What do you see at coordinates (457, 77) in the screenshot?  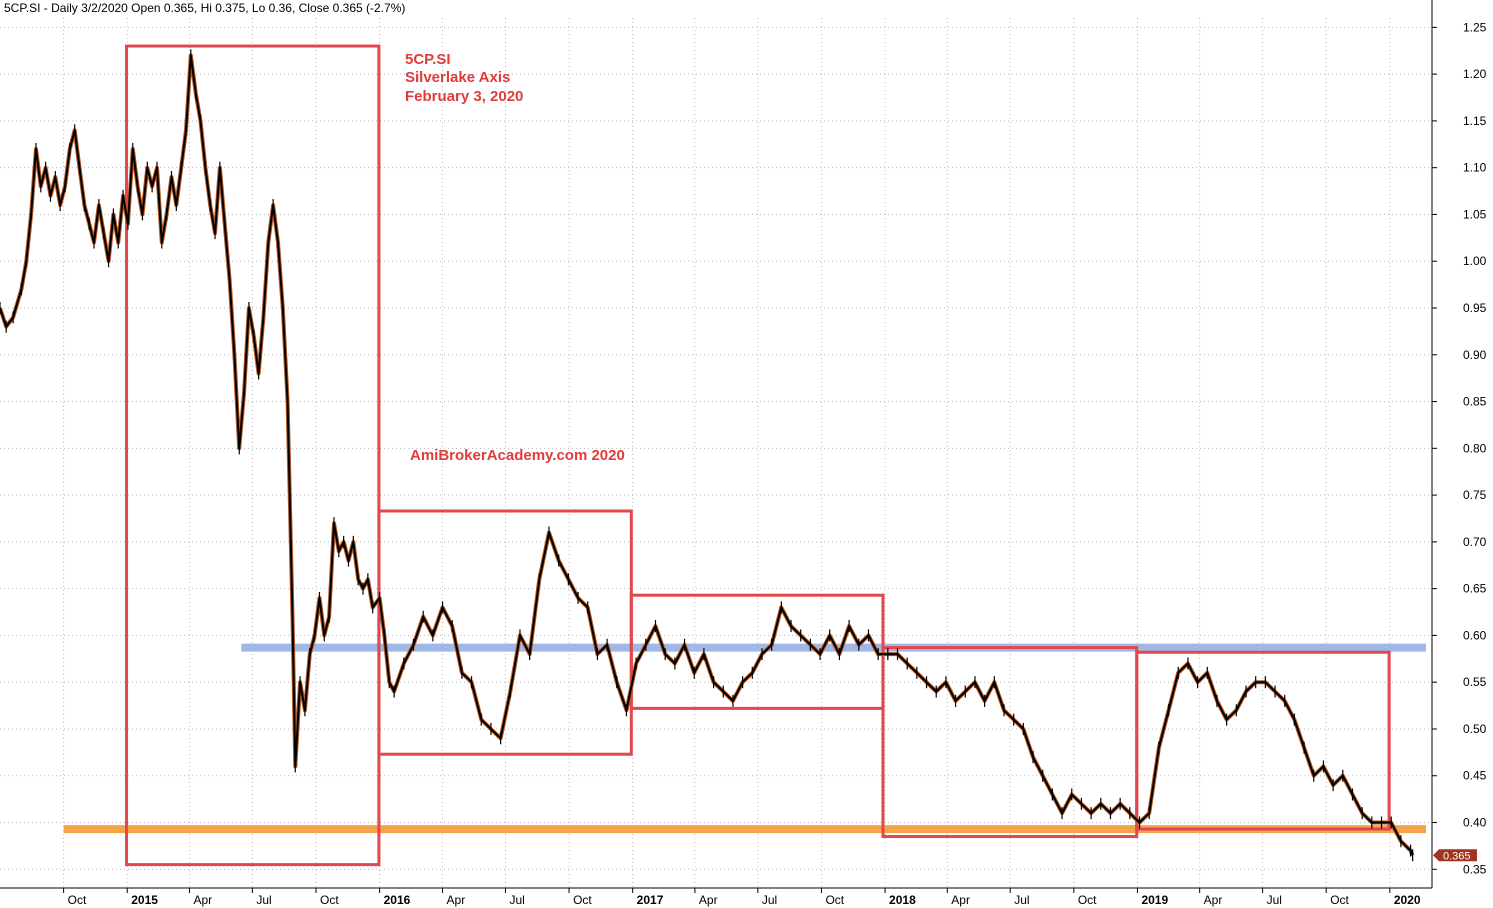 I see `annotation-company: Silverlake Axis` at bounding box center [457, 77].